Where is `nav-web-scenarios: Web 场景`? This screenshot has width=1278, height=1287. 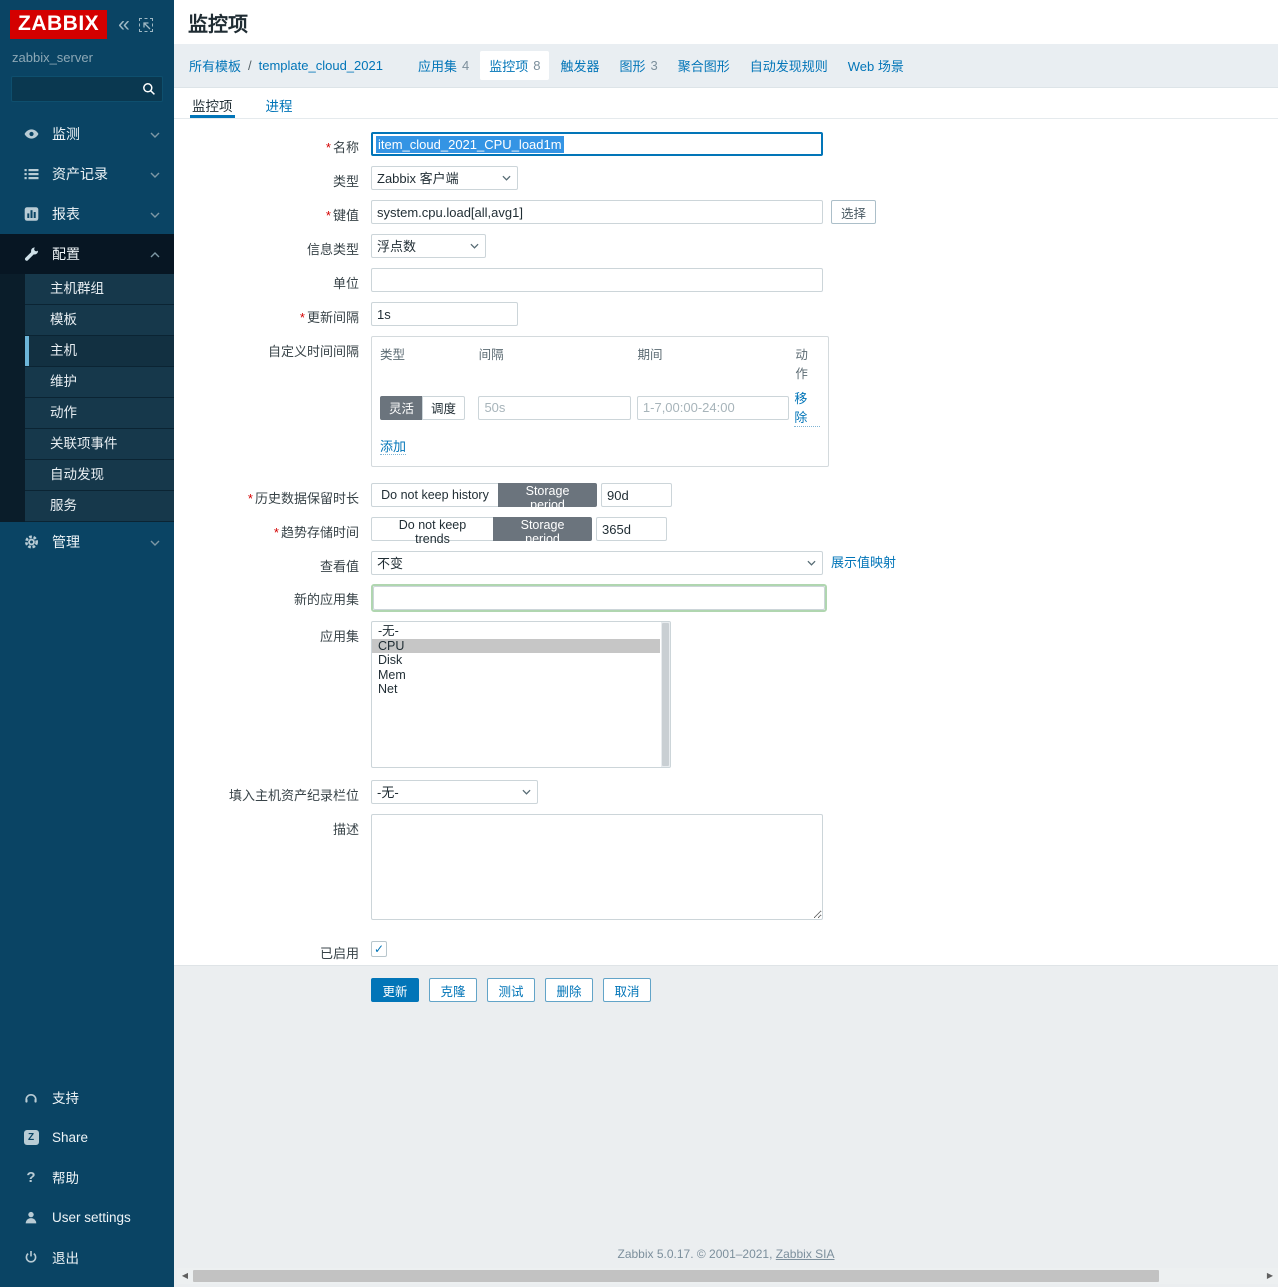
nav-web-scenarios: Web 场景 is located at coordinates (875, 66).